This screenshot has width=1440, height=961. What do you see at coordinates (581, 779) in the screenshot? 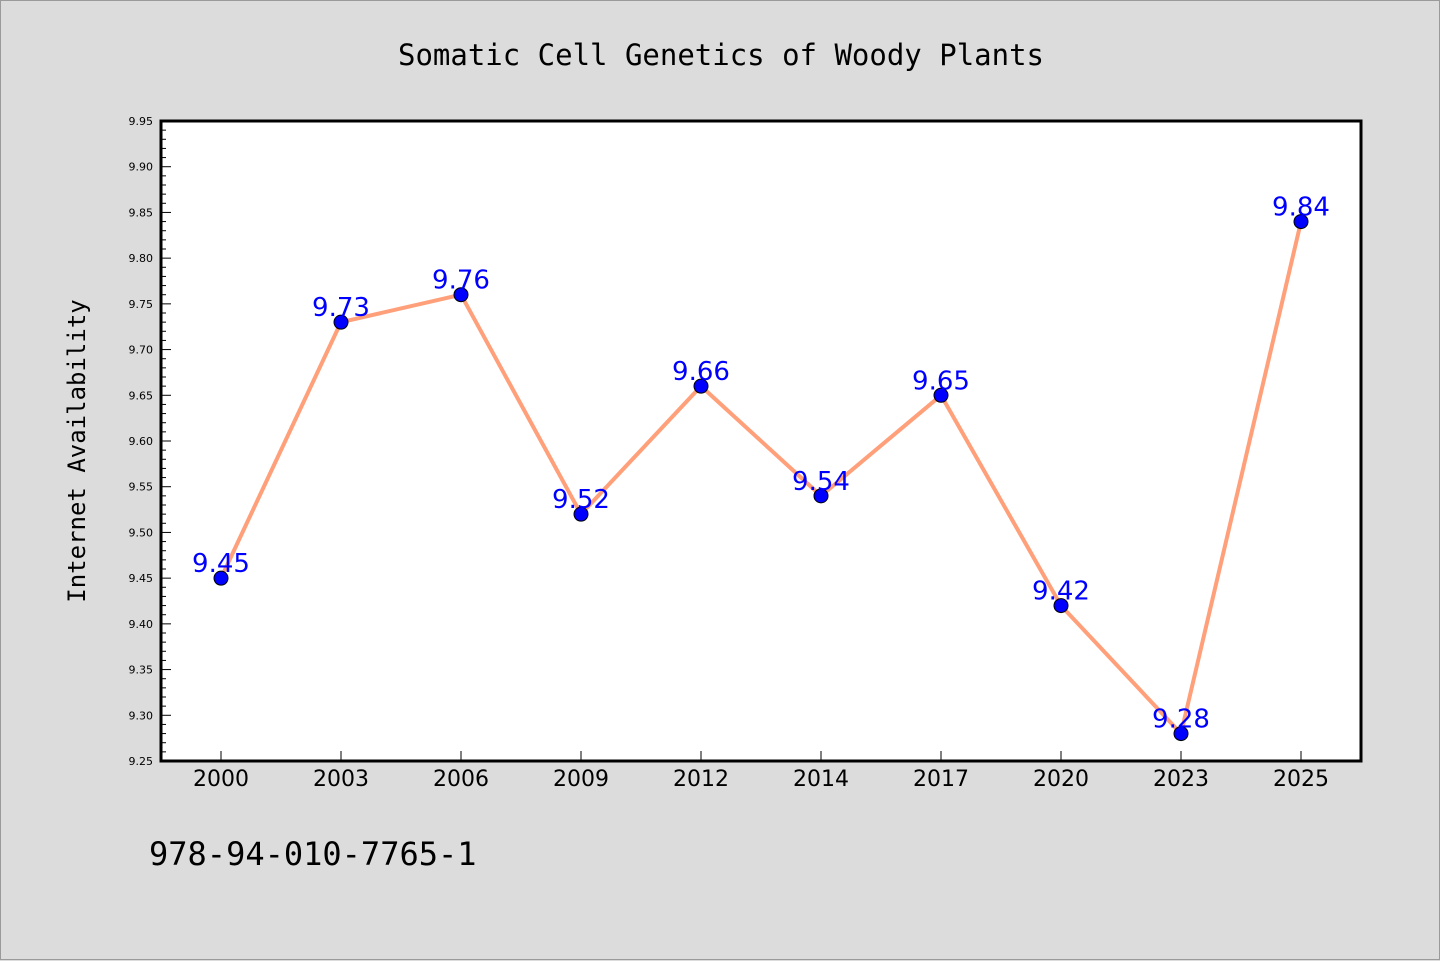
I see `x-tick-label: 2009` at bounding box center [581, 779].